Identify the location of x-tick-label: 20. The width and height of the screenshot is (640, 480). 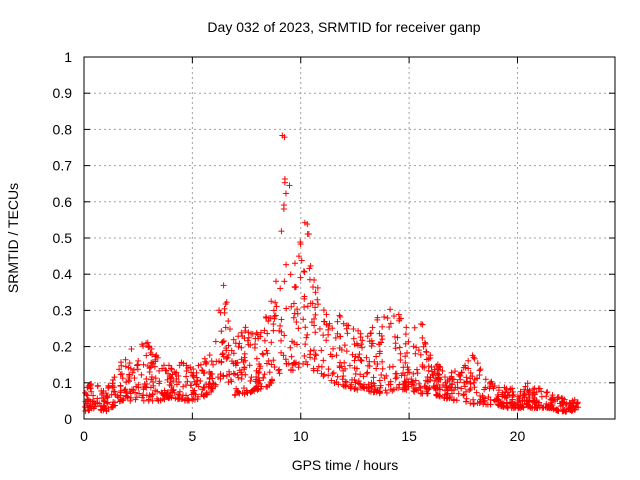
(518, 436).